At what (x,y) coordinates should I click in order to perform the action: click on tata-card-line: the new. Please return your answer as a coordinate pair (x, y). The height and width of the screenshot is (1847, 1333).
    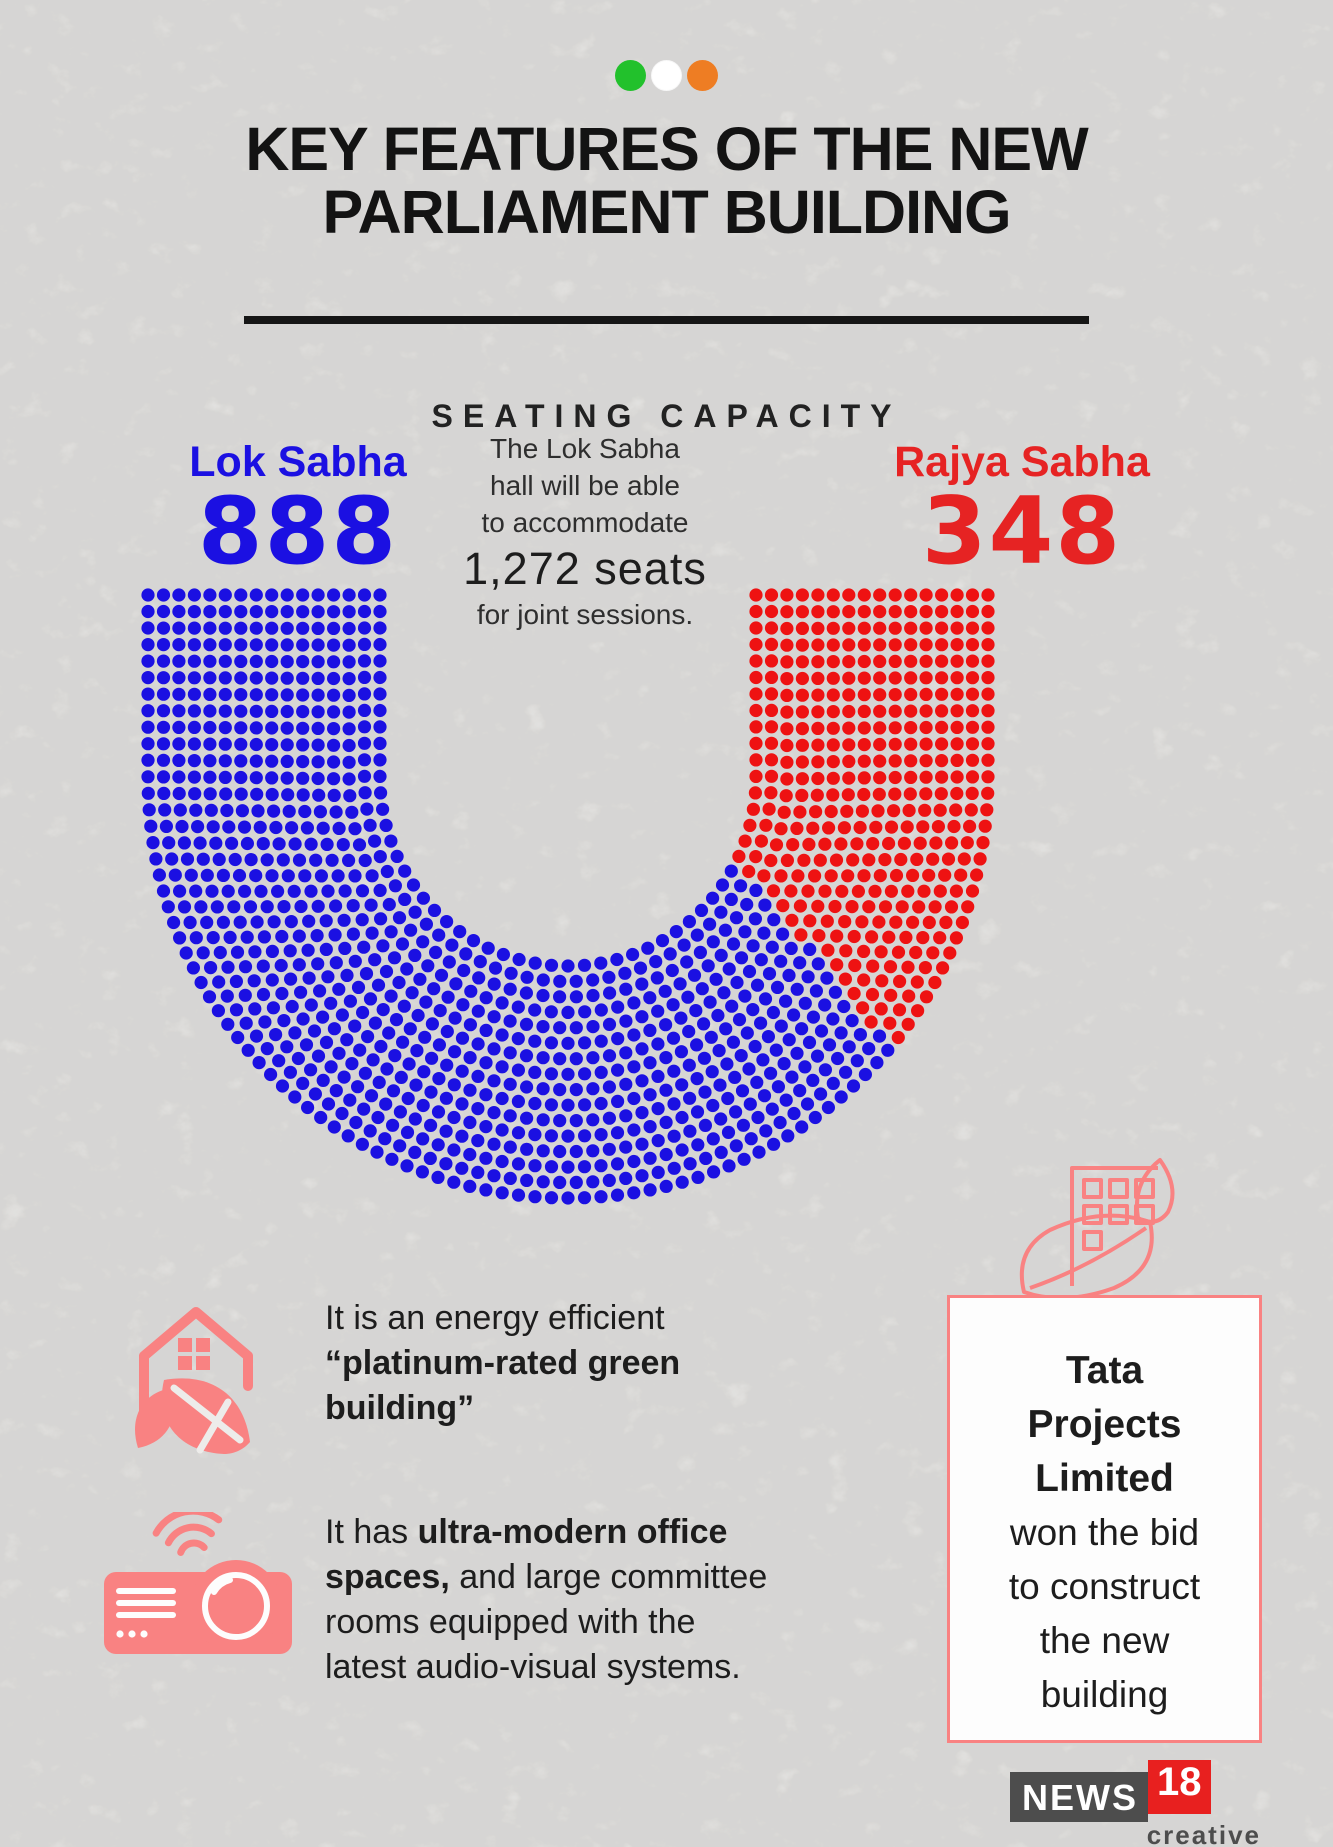
    Looking at the image, I should click on (1104, 1640).